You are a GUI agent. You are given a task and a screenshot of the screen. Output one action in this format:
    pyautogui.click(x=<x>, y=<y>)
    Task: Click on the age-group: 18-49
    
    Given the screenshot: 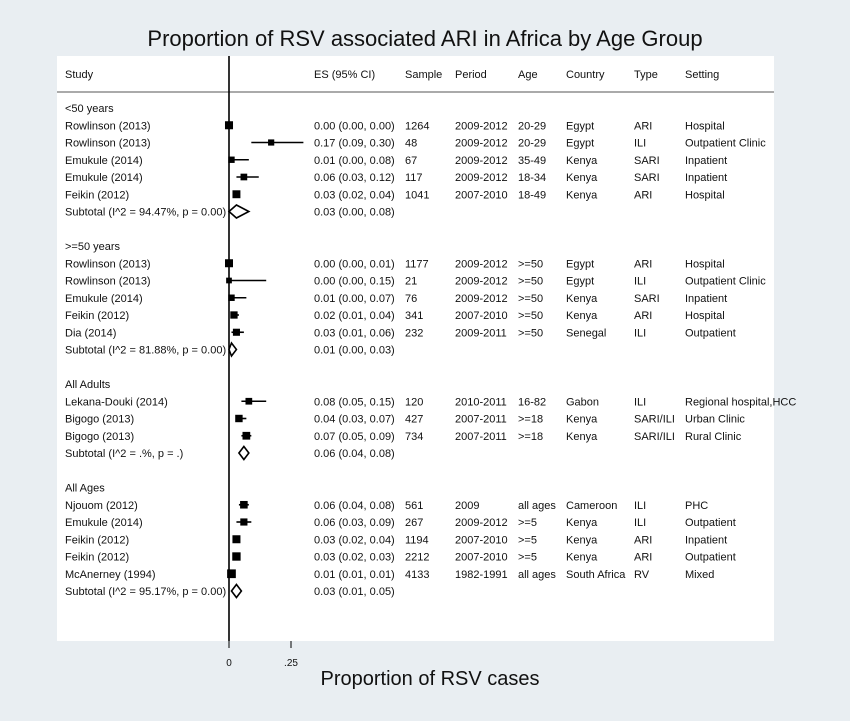 What is the action you would take?
    pyautogui.click(x=532, y=195)
    